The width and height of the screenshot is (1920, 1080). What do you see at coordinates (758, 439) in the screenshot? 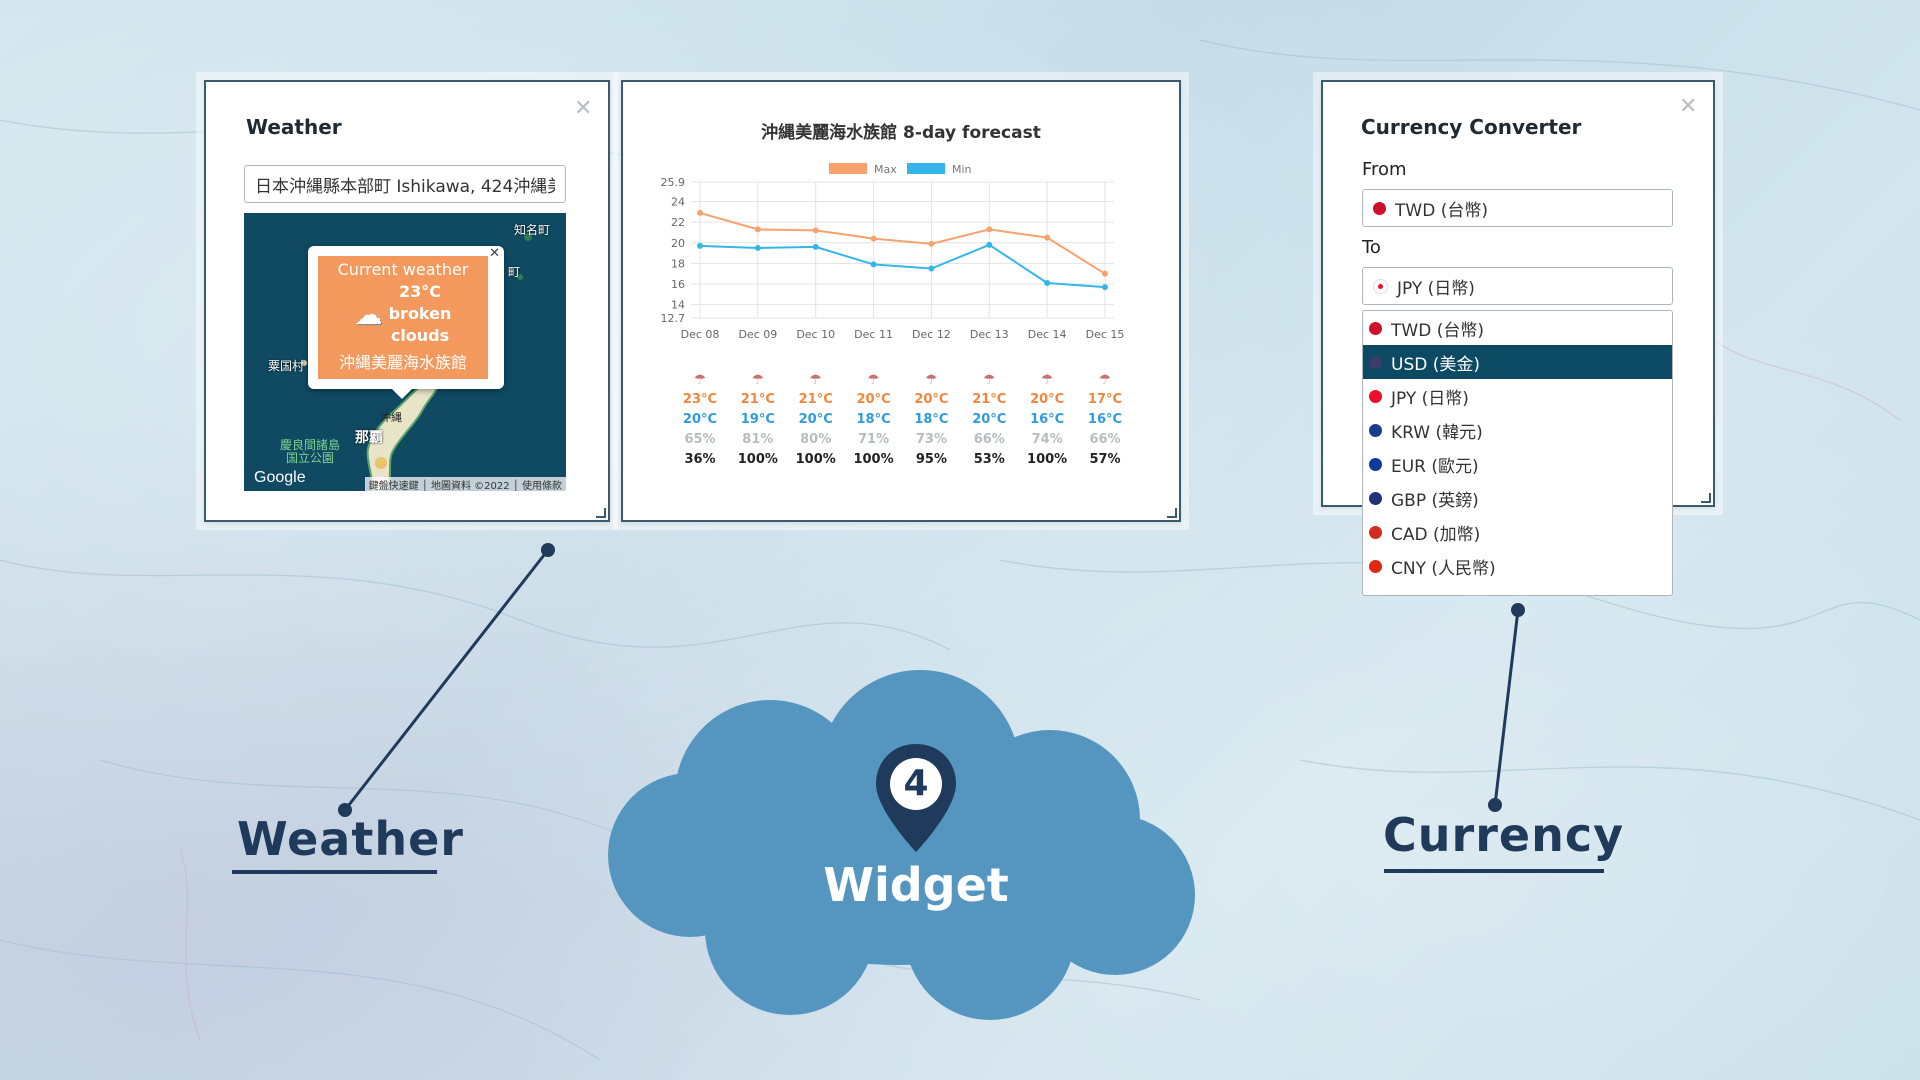
I see `humidity: 81%` at bounding box center [758, 439].